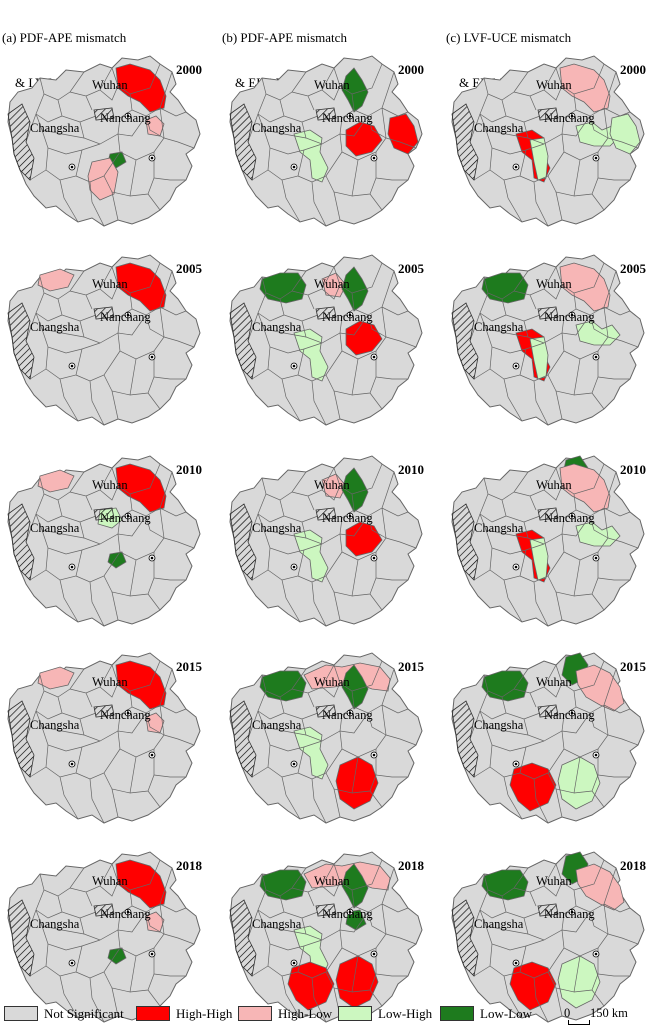 Image resolution: width=650 pixels, height=1029 pixels. I want to click on year-label: 2000, so click(411, 69).